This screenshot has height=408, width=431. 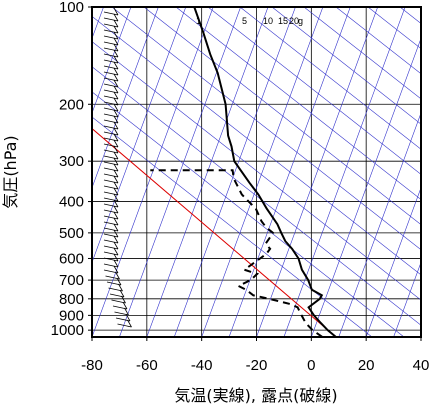 What do you see at coordinates (10, 171) in the screenshot?
I see `y-axis-title: 気圧(hPa)` at bounding box center [10, 171].